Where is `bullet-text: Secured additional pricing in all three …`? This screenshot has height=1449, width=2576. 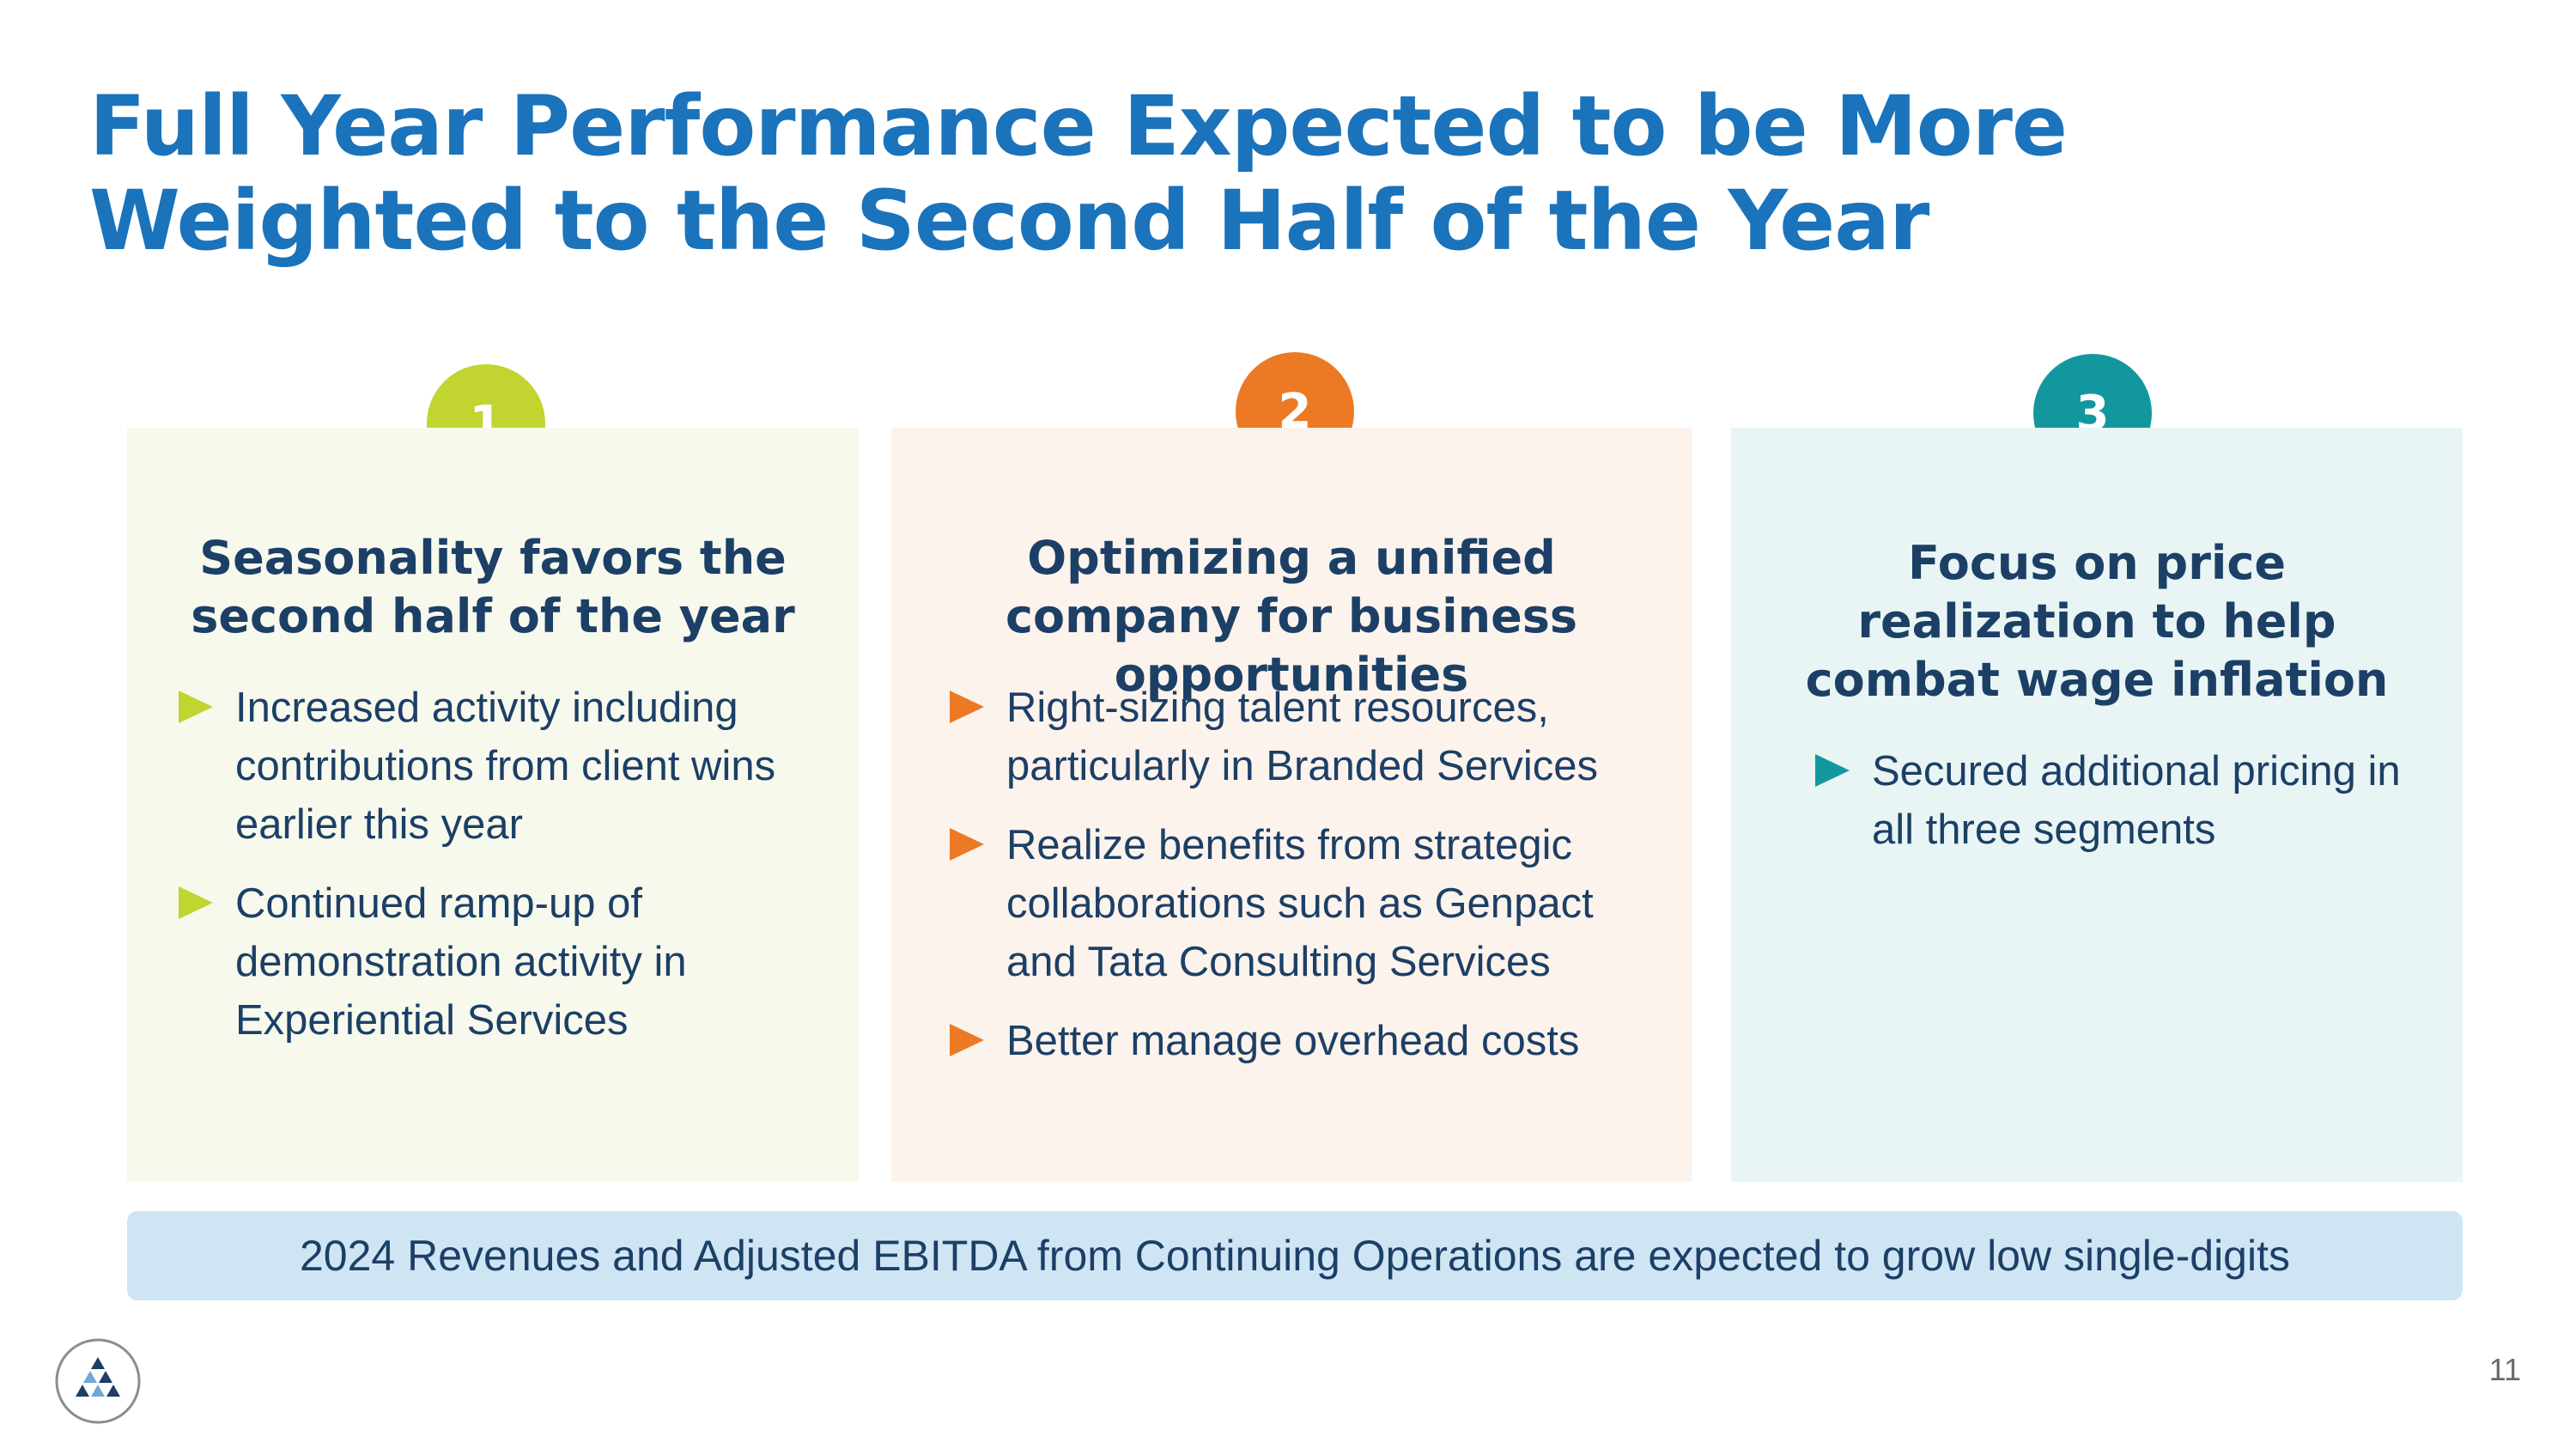 bullet-text: Secured additional pricing in all three … is located at coordinates (2136, 800).